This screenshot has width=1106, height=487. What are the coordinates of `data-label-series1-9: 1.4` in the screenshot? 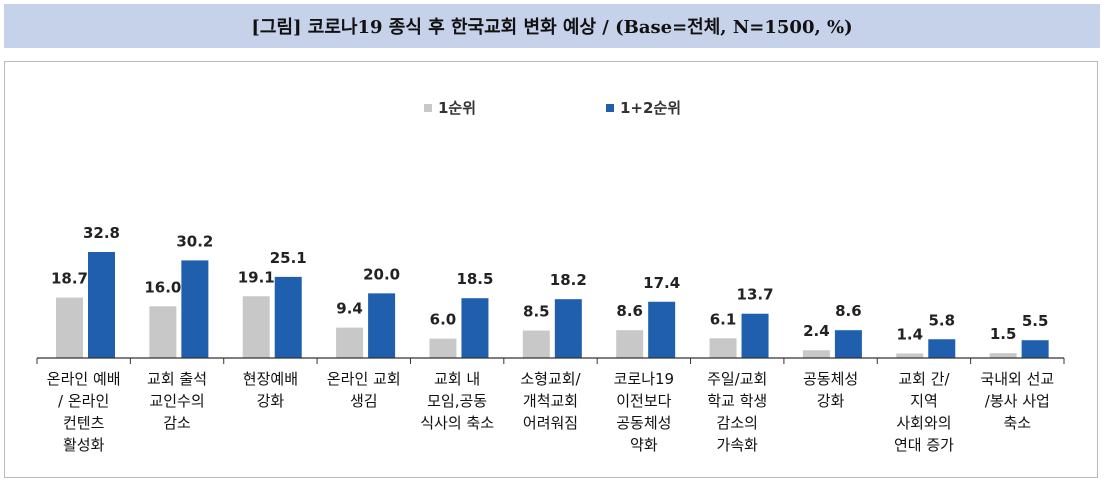 It's located at (909, 334).